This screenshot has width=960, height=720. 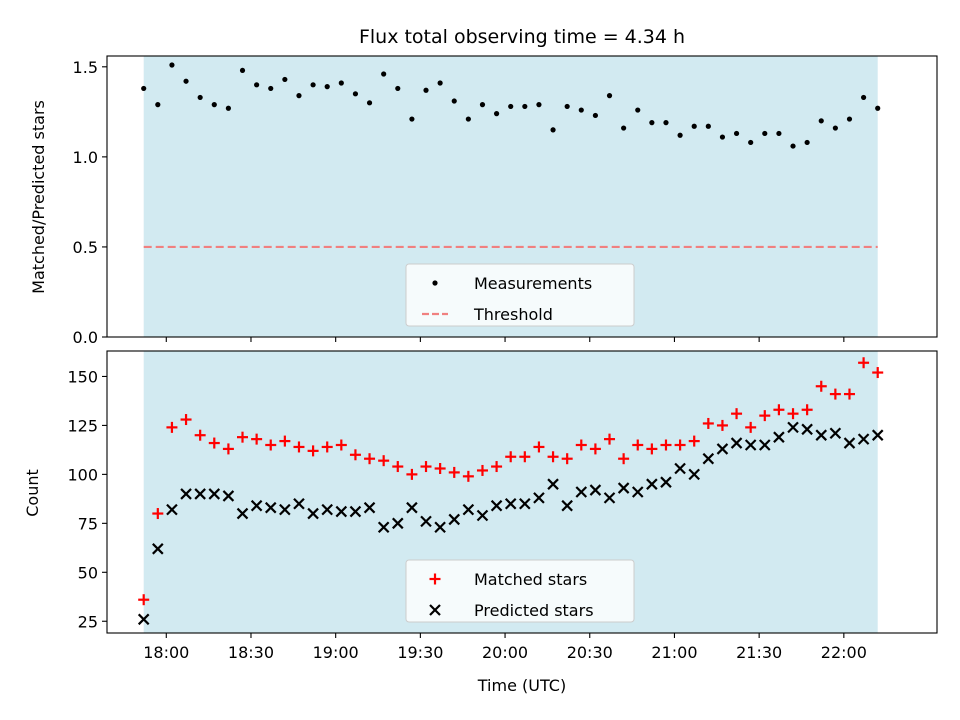 I want to click on bottom-y-tick-label: 100, so click(x=82, y=474).